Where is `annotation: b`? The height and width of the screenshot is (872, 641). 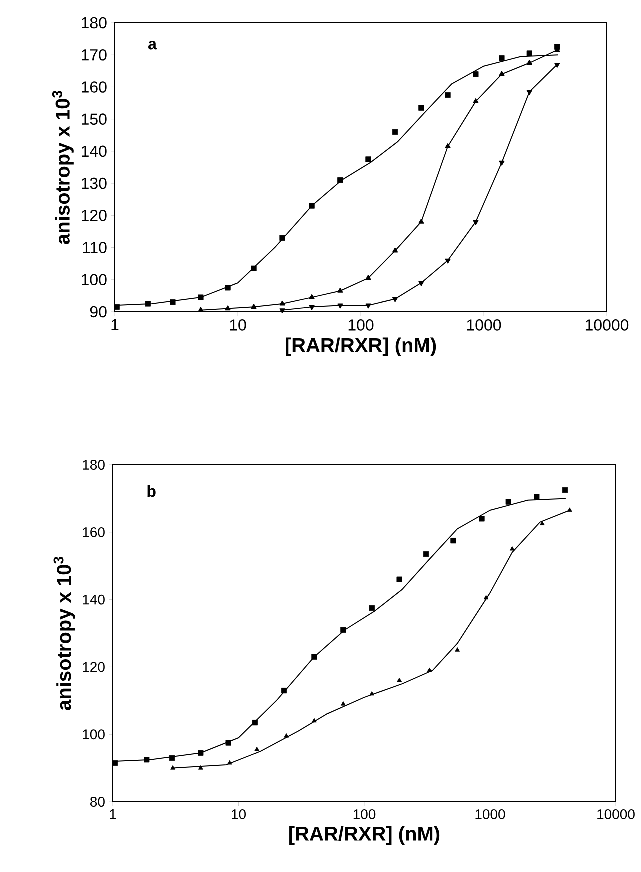 annotation: b is located at coordinates (152, 491).